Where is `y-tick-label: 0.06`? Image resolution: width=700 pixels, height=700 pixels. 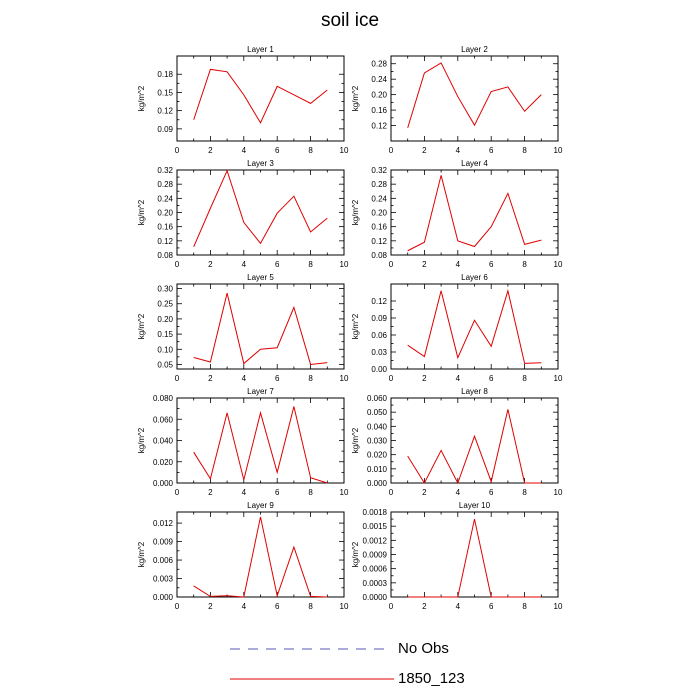 y-tick-label: 0.06 is located at coordinates (379, 335).